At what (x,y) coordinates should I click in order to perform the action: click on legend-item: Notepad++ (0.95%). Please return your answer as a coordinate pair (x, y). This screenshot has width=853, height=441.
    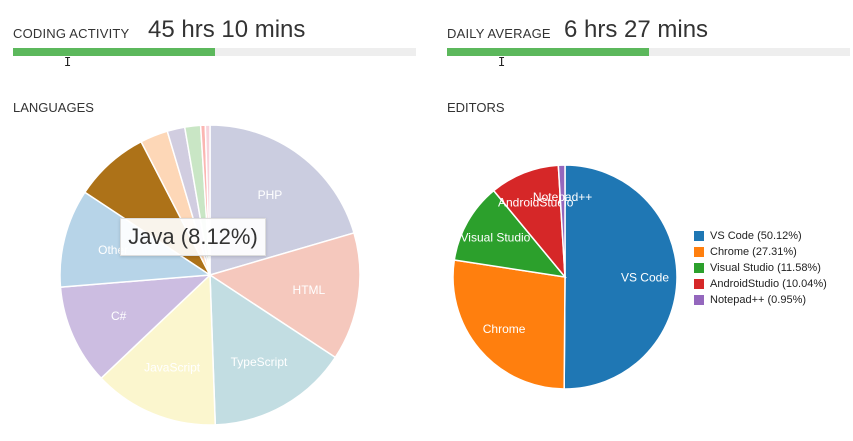
    Looking at the image, I should click on (760, 300).